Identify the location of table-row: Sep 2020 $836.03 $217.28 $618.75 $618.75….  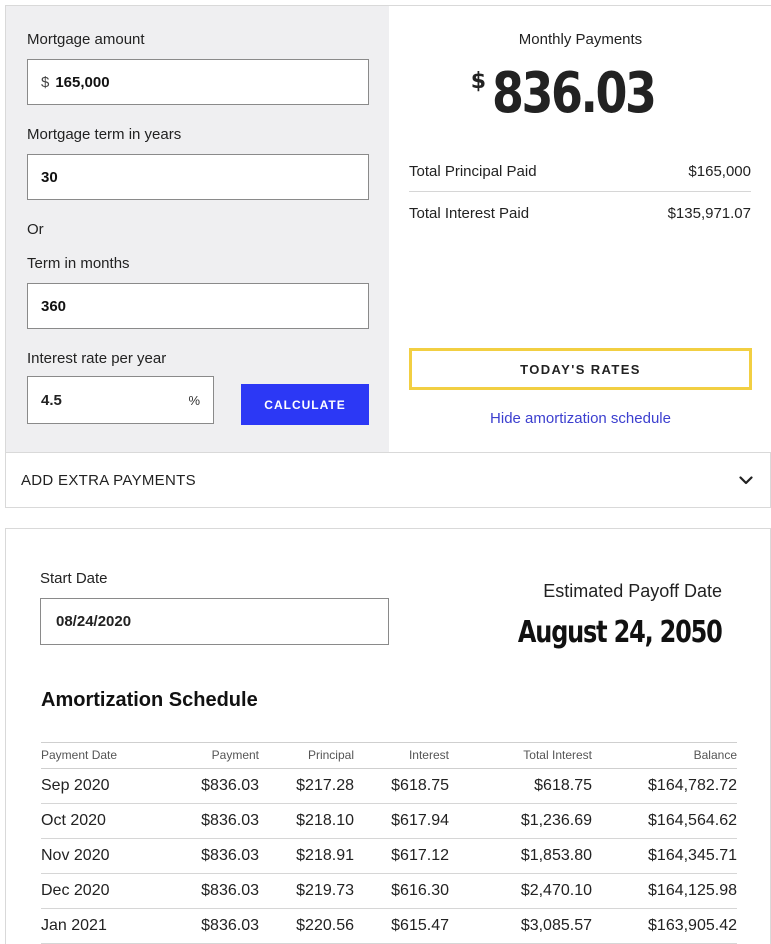
(389, 786).